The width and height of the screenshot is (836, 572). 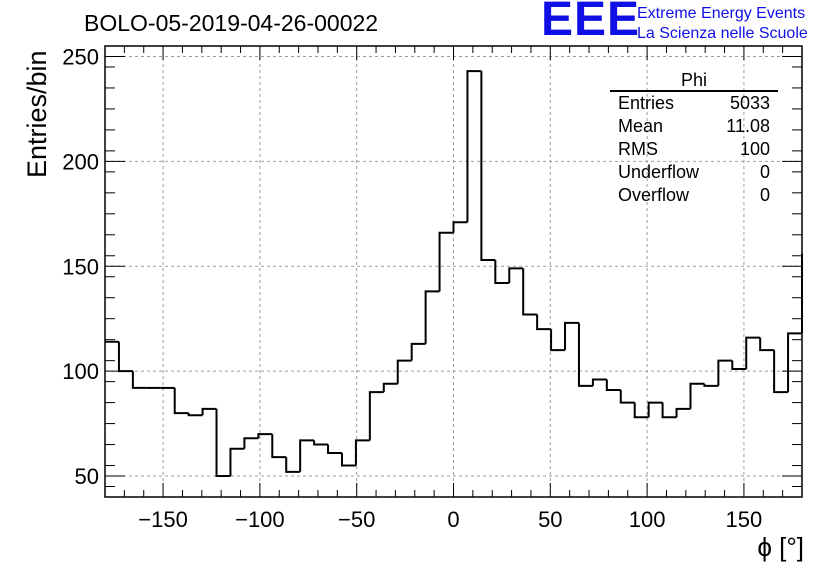 What do you see at coordinates (591, 23) in the screenshot?
I see `eee-logo: EEE` at bounding box center [591, 23].